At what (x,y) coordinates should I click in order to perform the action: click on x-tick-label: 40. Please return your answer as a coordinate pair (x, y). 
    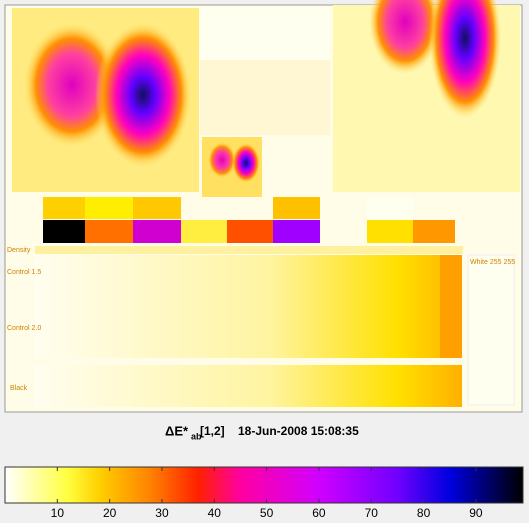
    Looking at the image, I should click on (215, 513).